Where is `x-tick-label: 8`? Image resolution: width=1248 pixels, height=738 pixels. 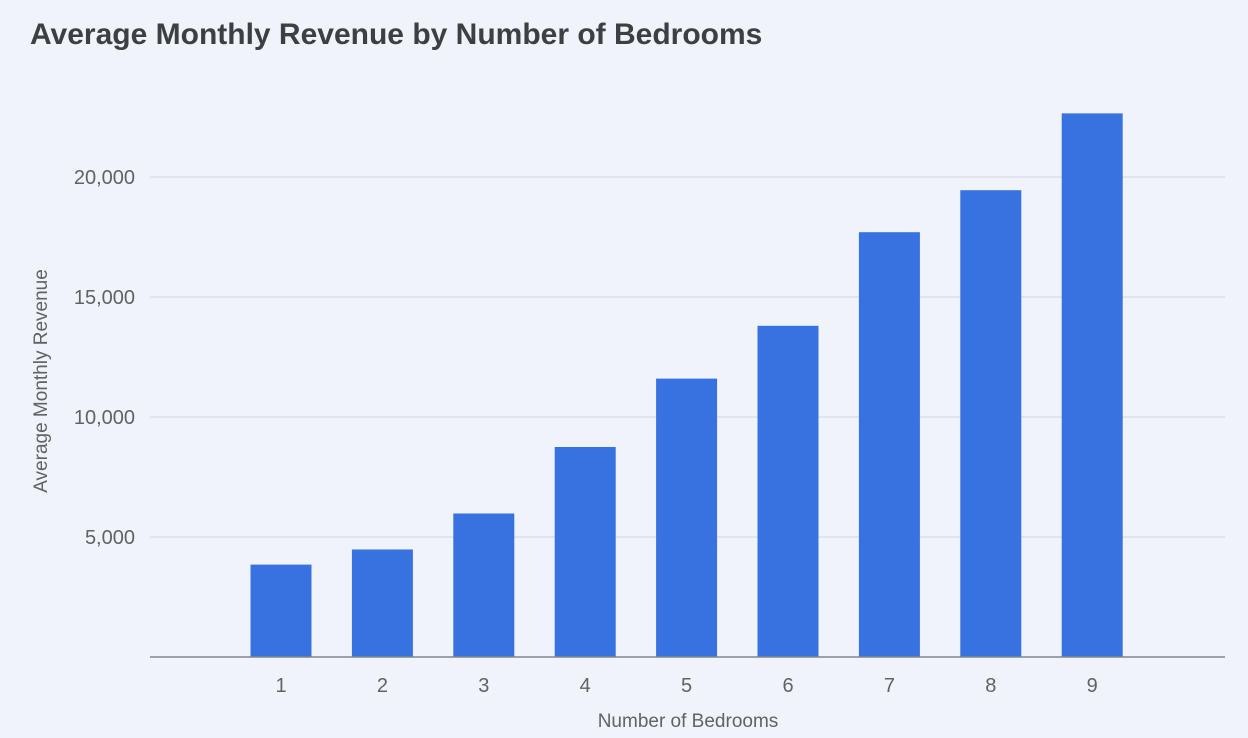 x-tick-label: 8 is located at coordinates (990, 686).